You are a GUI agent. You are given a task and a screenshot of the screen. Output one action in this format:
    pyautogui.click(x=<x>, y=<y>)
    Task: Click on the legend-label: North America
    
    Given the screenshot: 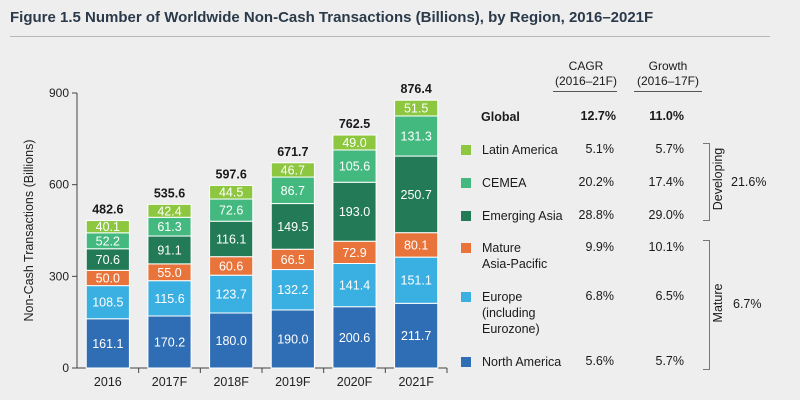 What is the action you would take?
    pyautogui.click(x=521, y=362)
    